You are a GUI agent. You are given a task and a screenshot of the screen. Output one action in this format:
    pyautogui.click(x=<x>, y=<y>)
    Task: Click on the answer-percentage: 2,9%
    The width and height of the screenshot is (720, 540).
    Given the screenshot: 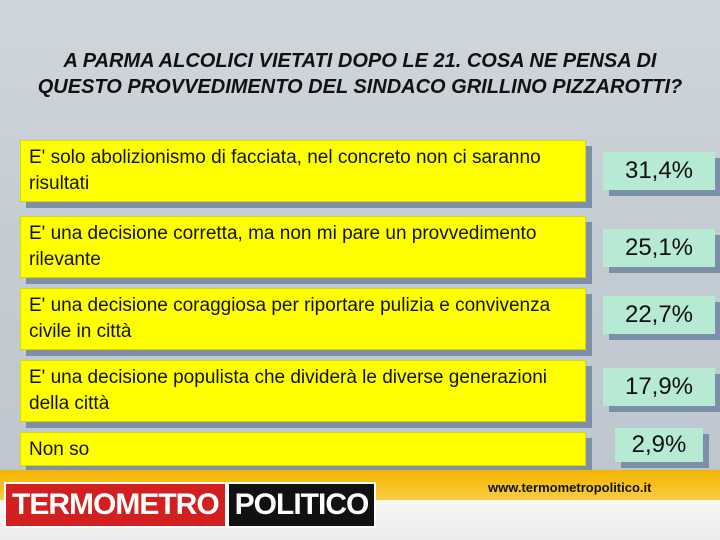 What is the action you would take?
    pyautogui.click(x=659, y=445)
    